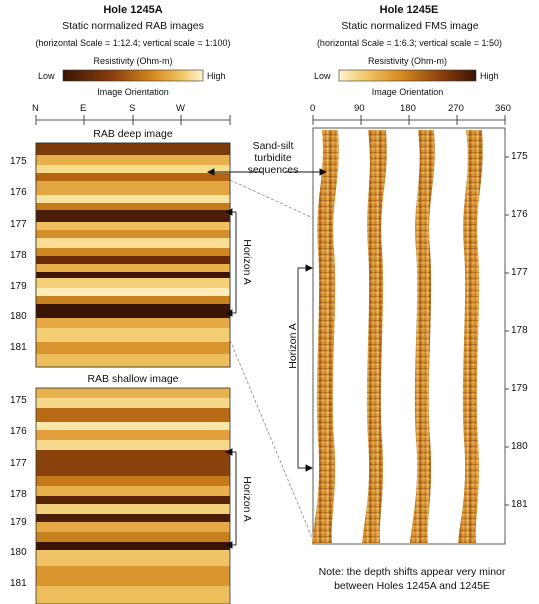  I want to click on fms-depth-180: 180, so click(519, 446).